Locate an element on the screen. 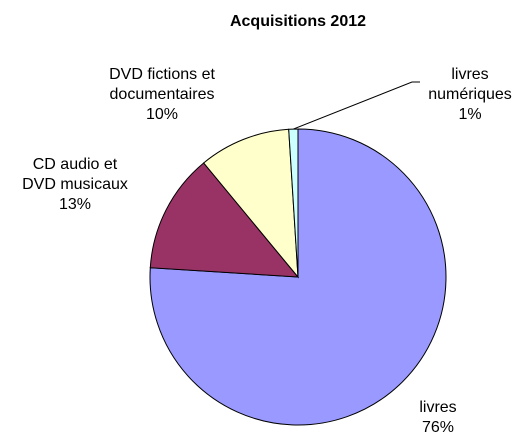 Image resolution: width=532 pixels, height=441 pixels. value-label: 13% is located at coordinates (75, 204).